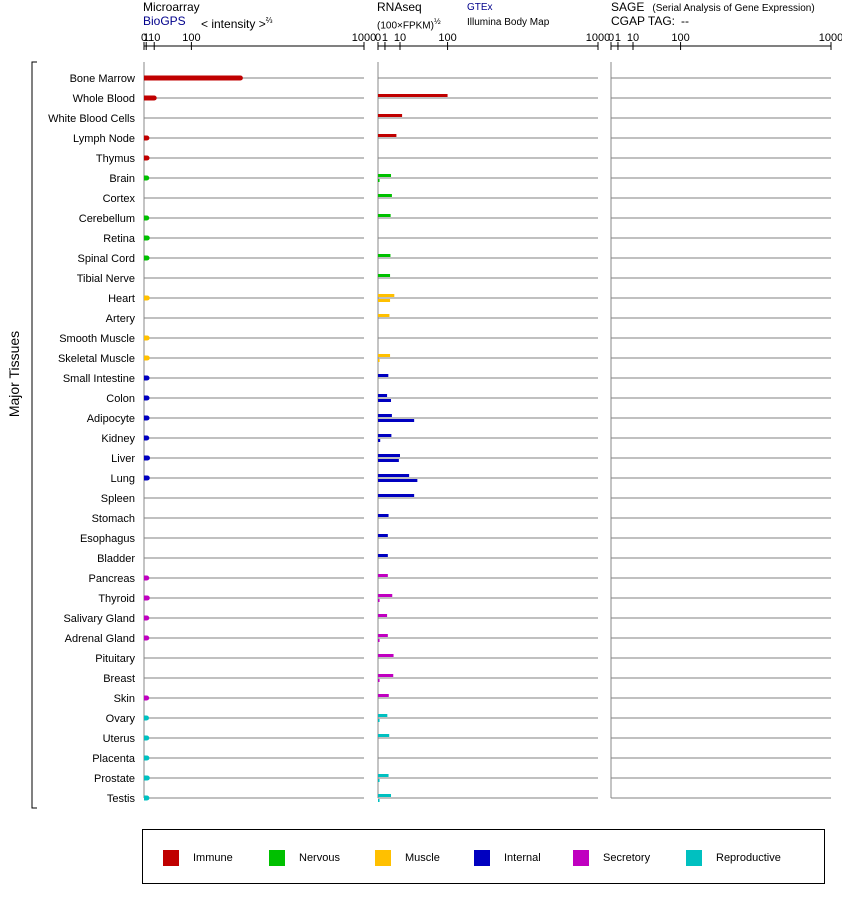  Describe the element at coordinates (113, 519) in the screenshot. I see `tissue-label-stomach: Stomach` at that location.